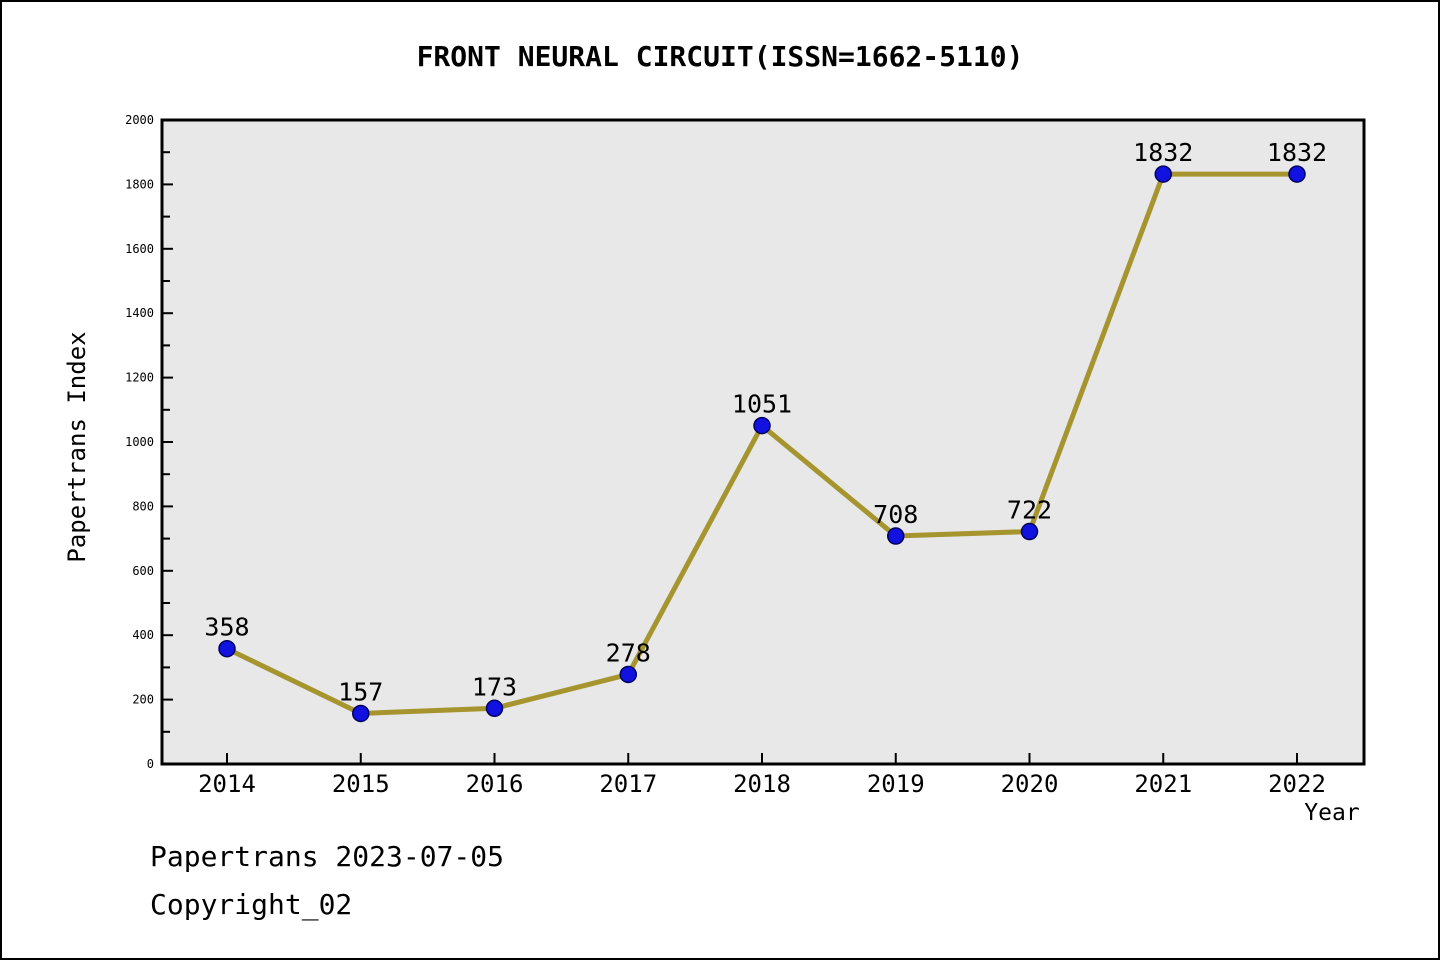 This screenshot has width=1440, height=960. Describe the element at coordinates (361, 784) in the screenshot. I see `svg-text: 2015` at that location.